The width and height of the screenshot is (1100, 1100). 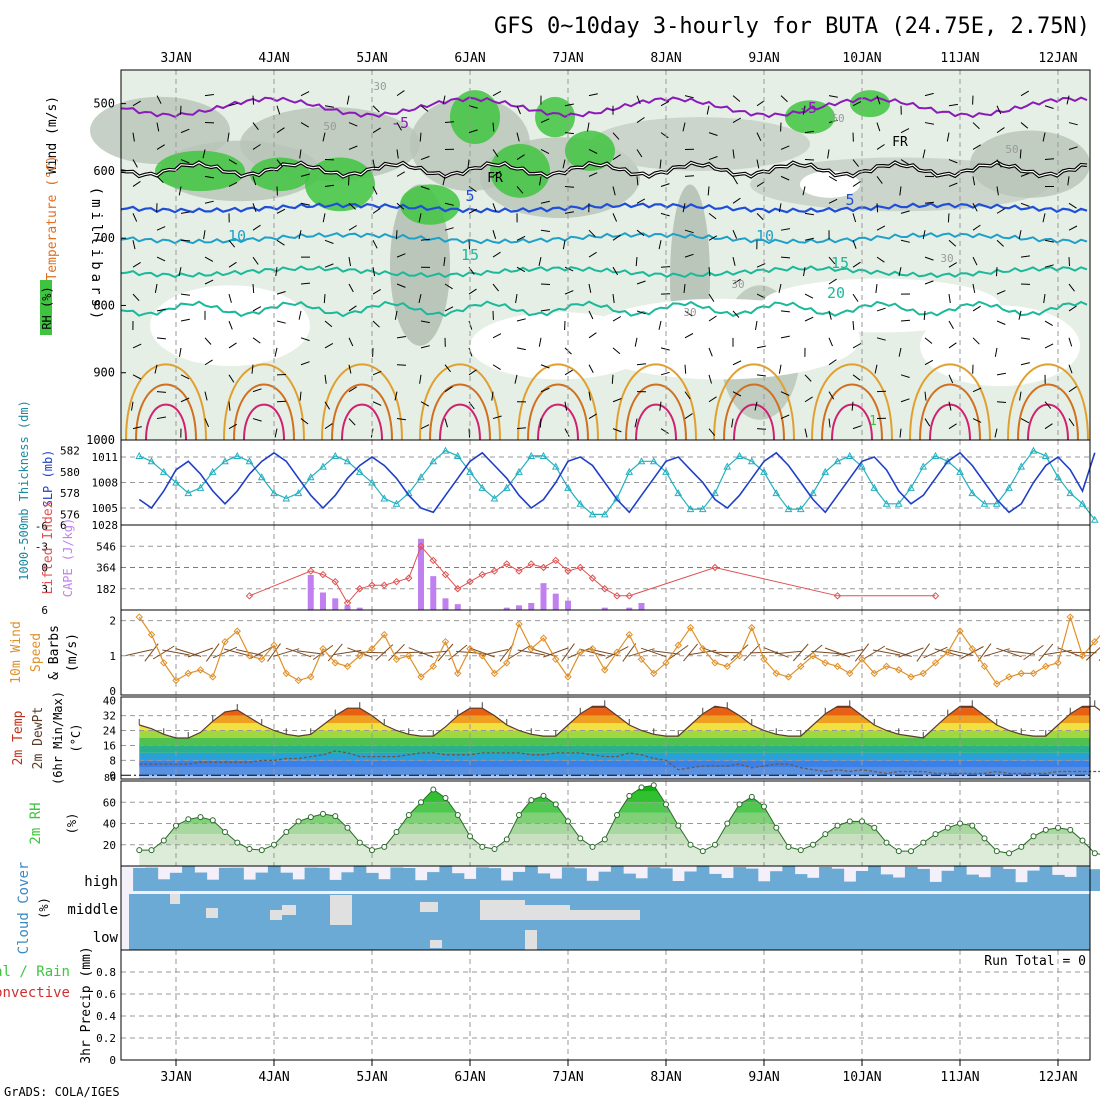 What do you see at coordinates (200, 171) in the screenshot?
I see `rh-high-fill` at bounding box center [200, 171].